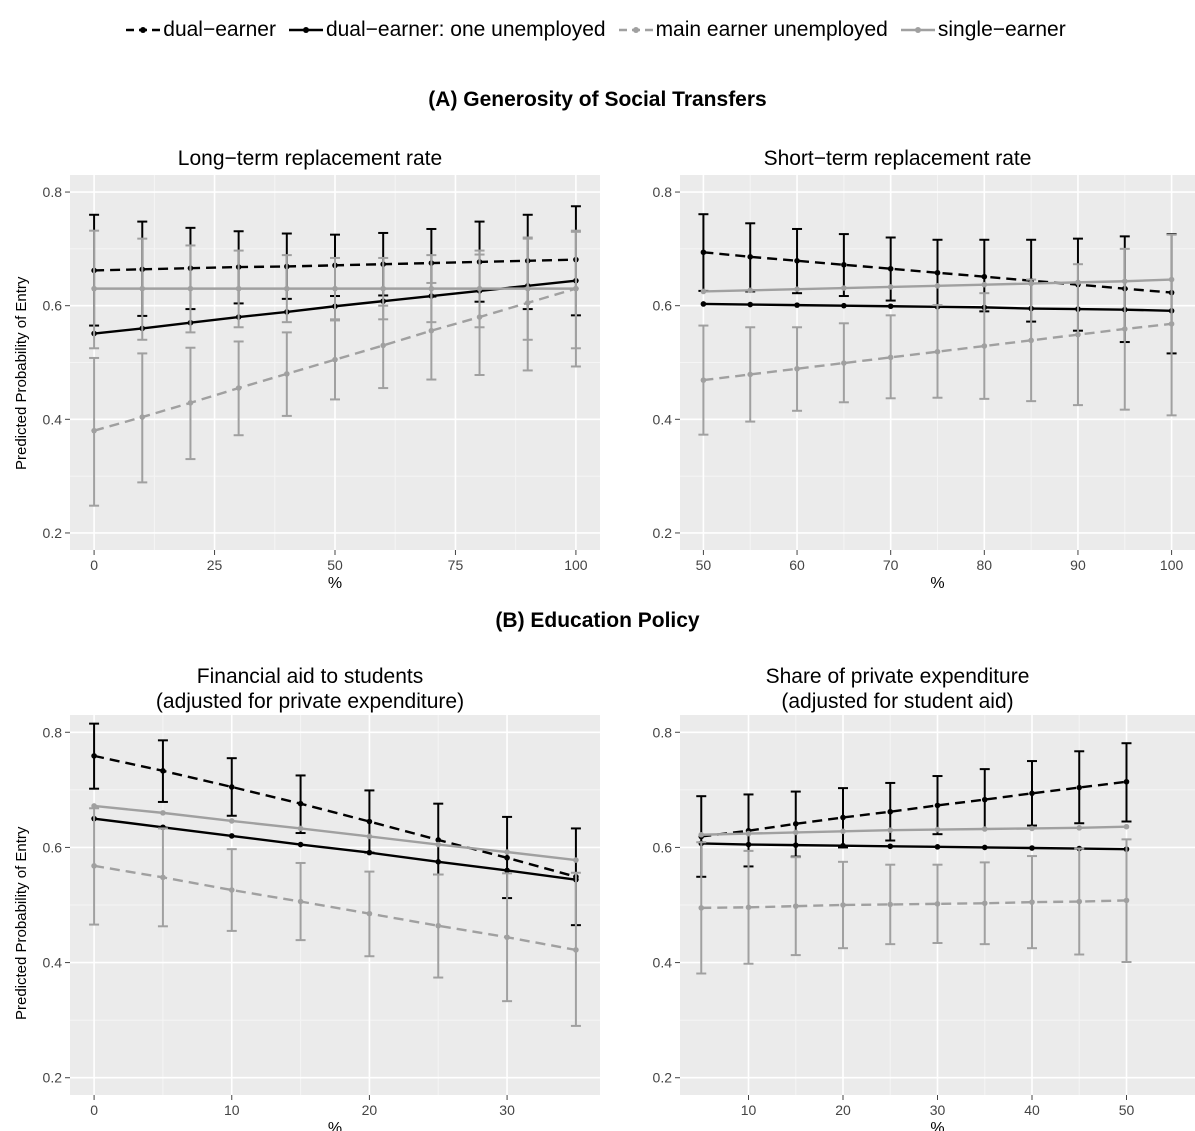 The image size is (1195, 1131). What do you see at coordinates (843, 1110) in the screenshot?
I see `x-tick-label: 20` at bounding box center [843, 1110].